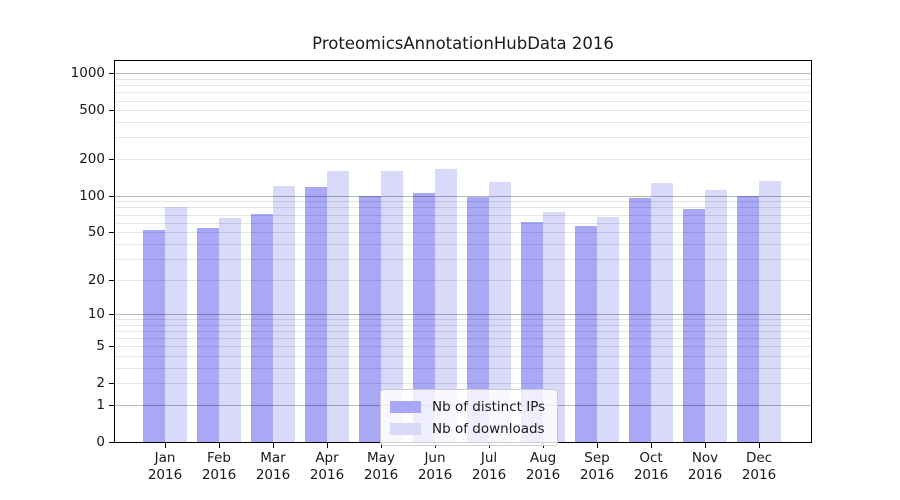 Image resolution: width=900 pixels, height=500 pixels. I want to click on x-tick-label: Jun 2016, so click(435, 466).